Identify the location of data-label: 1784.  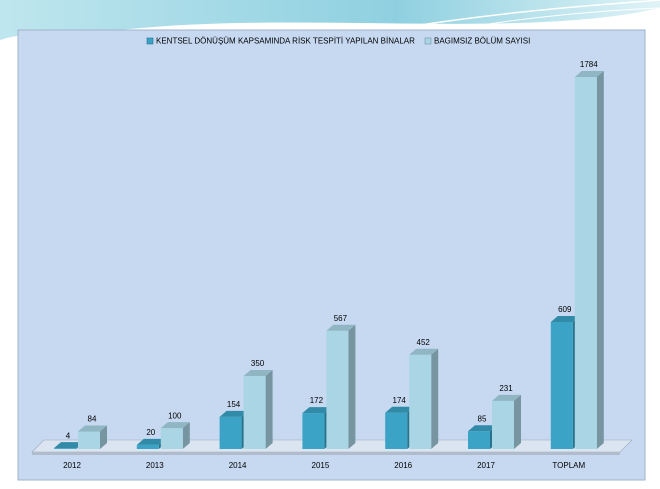
(589, 64).